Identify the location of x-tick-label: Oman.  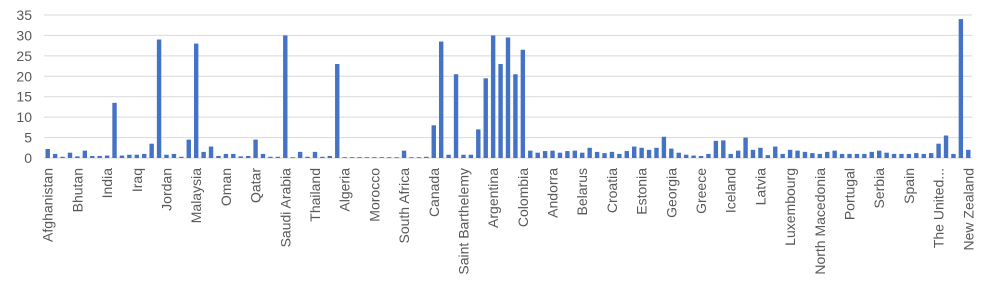
(226, 187).